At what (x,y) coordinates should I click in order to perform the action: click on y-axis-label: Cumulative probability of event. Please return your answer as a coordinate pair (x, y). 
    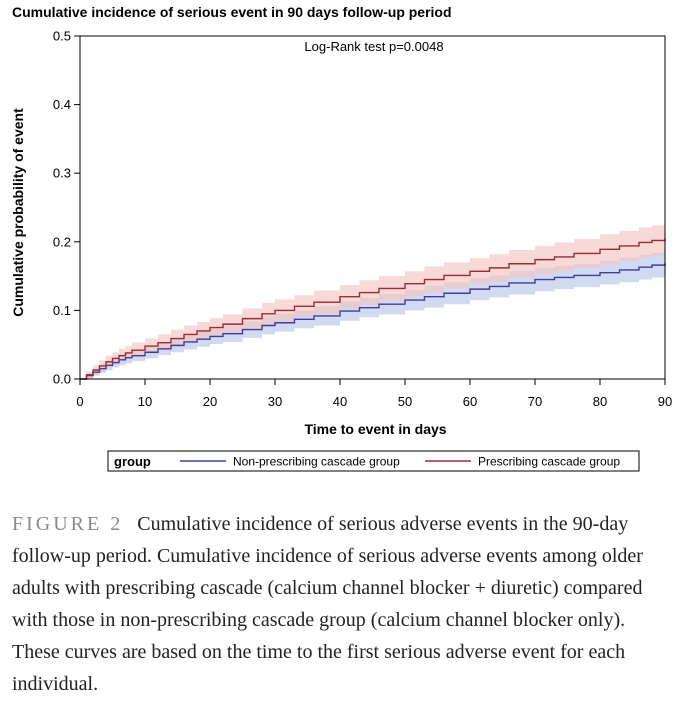
    Looking at the image, I should click on (18, 212).